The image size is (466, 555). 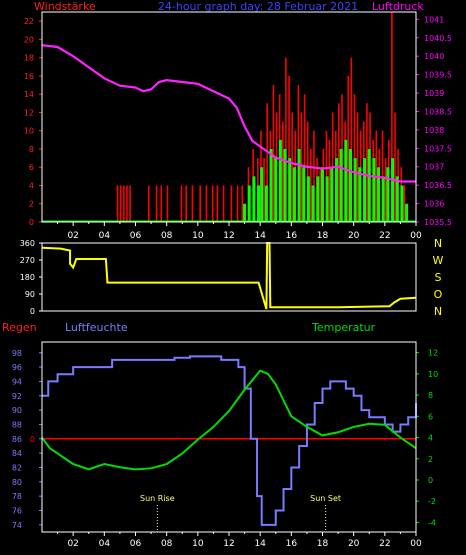 What do you see at coordinates (430, 480) in the screenshot?
I see `temperature-axis-label: 0` at bounding box center [430, 480].